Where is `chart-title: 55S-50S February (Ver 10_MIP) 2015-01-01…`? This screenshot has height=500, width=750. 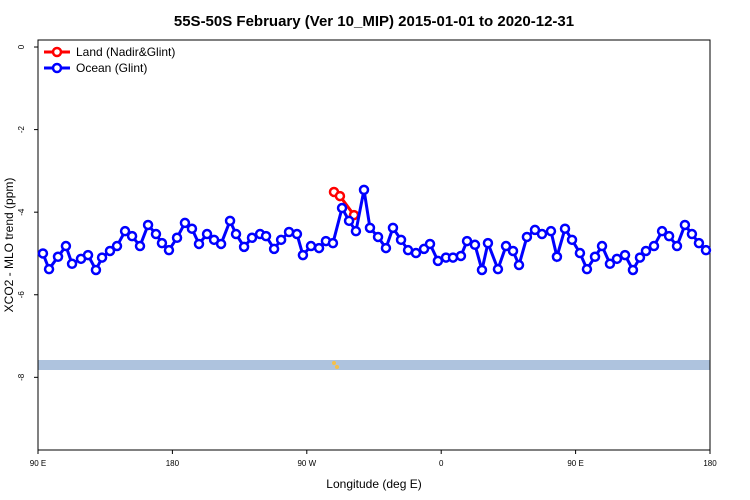
chart-title: 55S-50S February (Ver 10_MIP) 2015-01-01… is located at coordinates (374, 21).